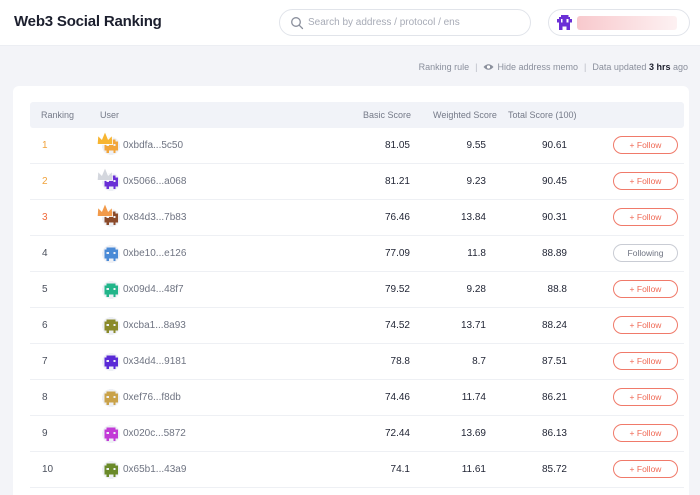  Describe the element at coordinates (45, 253) in the screenshot. I see `rank-number: 4` at that location.